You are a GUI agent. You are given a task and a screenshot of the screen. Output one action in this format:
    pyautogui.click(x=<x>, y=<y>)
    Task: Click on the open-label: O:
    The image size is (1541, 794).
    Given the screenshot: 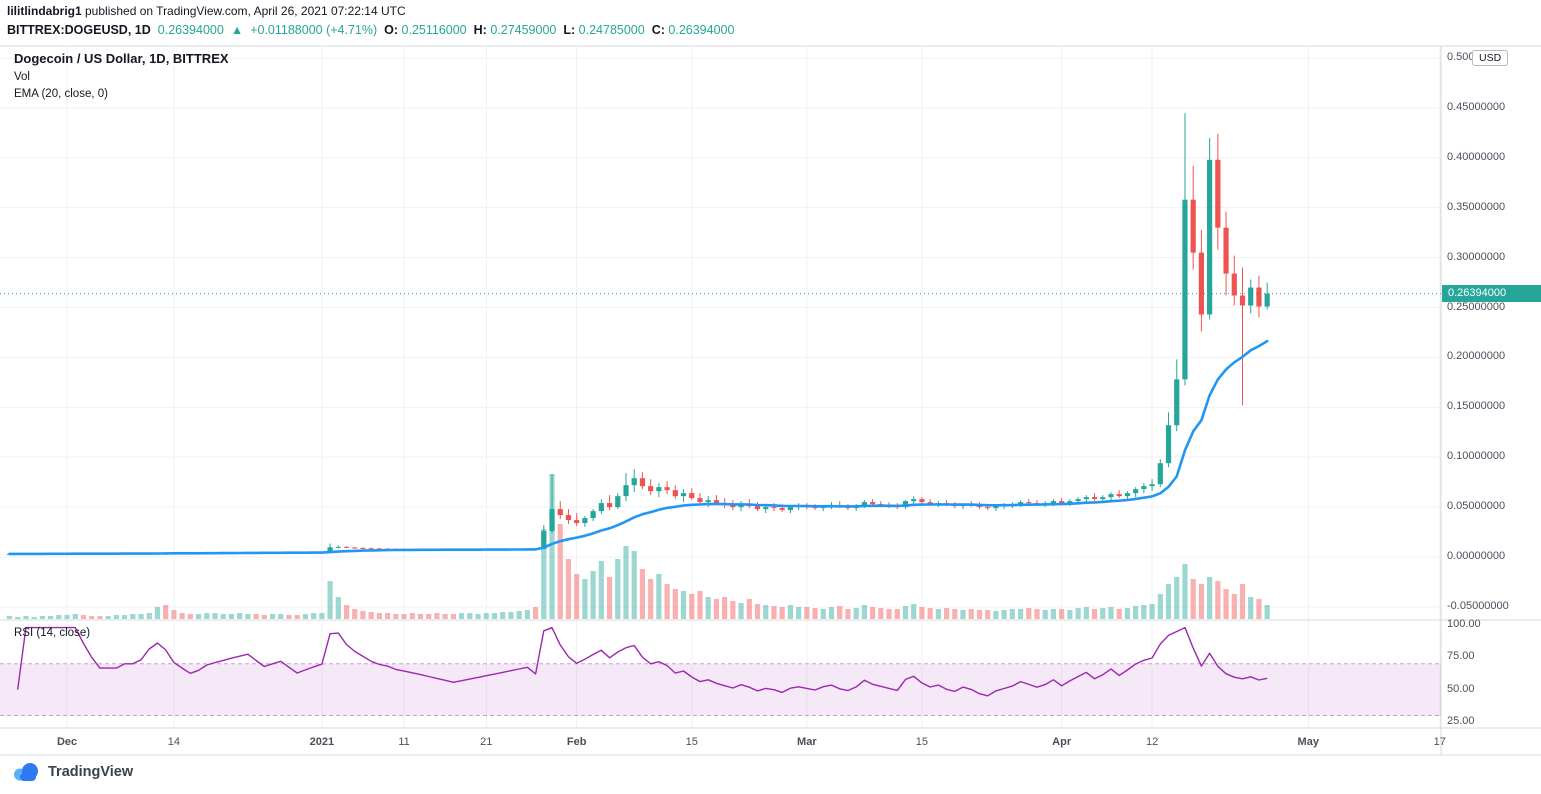 What is the action you would take?
    pyautogui.click(x=391, y=30)
    